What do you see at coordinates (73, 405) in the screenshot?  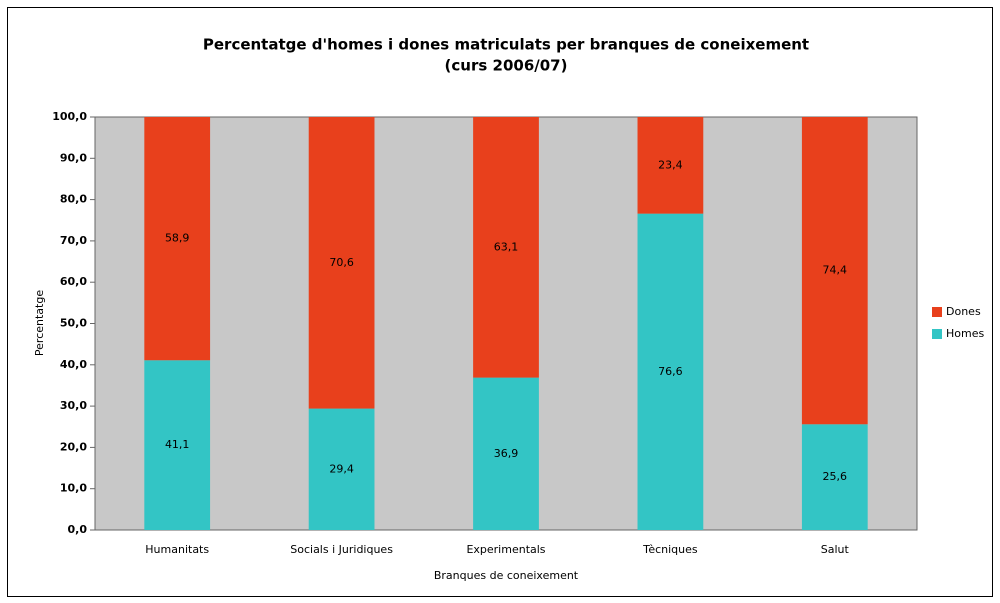 I see `y-tick-label: 30,0` at bounding box center [73, 405].